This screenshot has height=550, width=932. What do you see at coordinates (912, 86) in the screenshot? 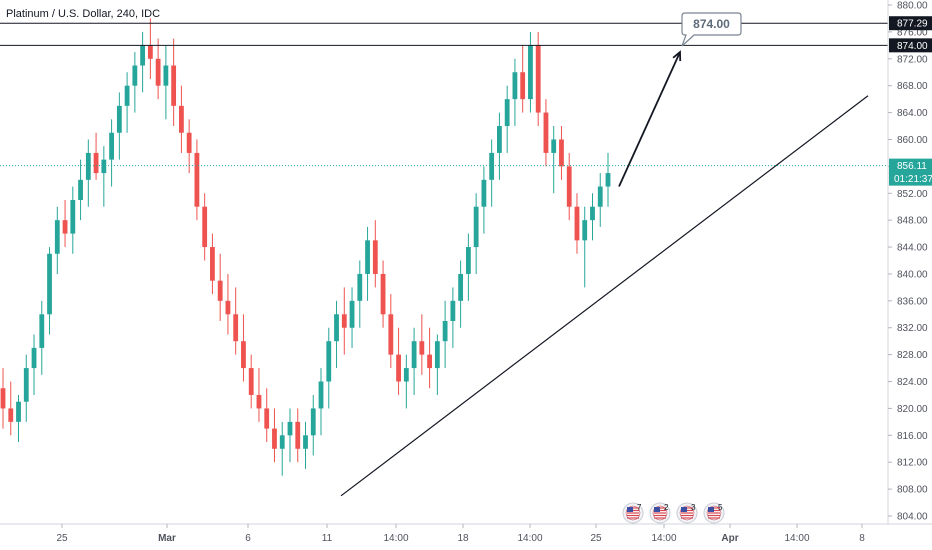
I see `price-tick-label: 868.00` at bounding box center [912, 86].